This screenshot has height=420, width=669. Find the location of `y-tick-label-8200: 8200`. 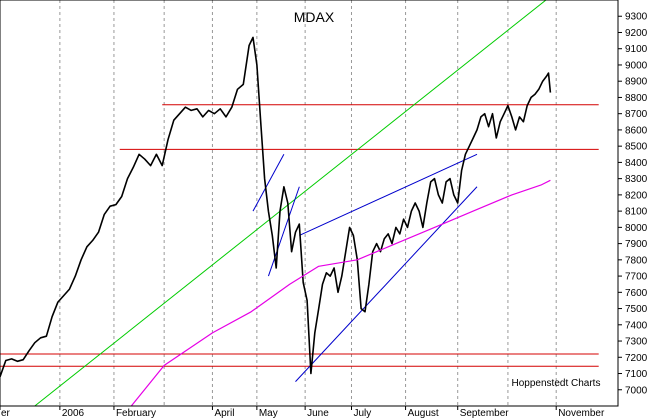

y-tick-label-8200: 8200 is located at coordinates (636, 195).